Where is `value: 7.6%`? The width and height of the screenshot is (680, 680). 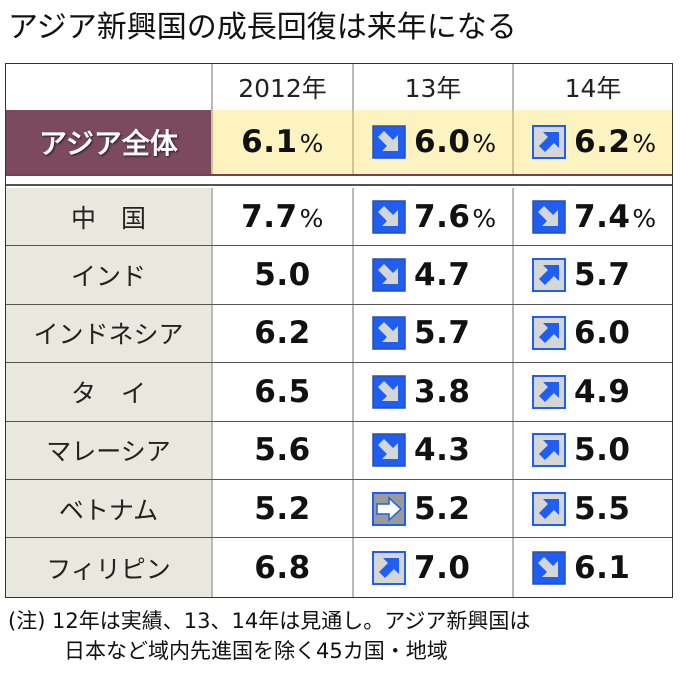 value: 7.6% is located at coordinates (455, 217).